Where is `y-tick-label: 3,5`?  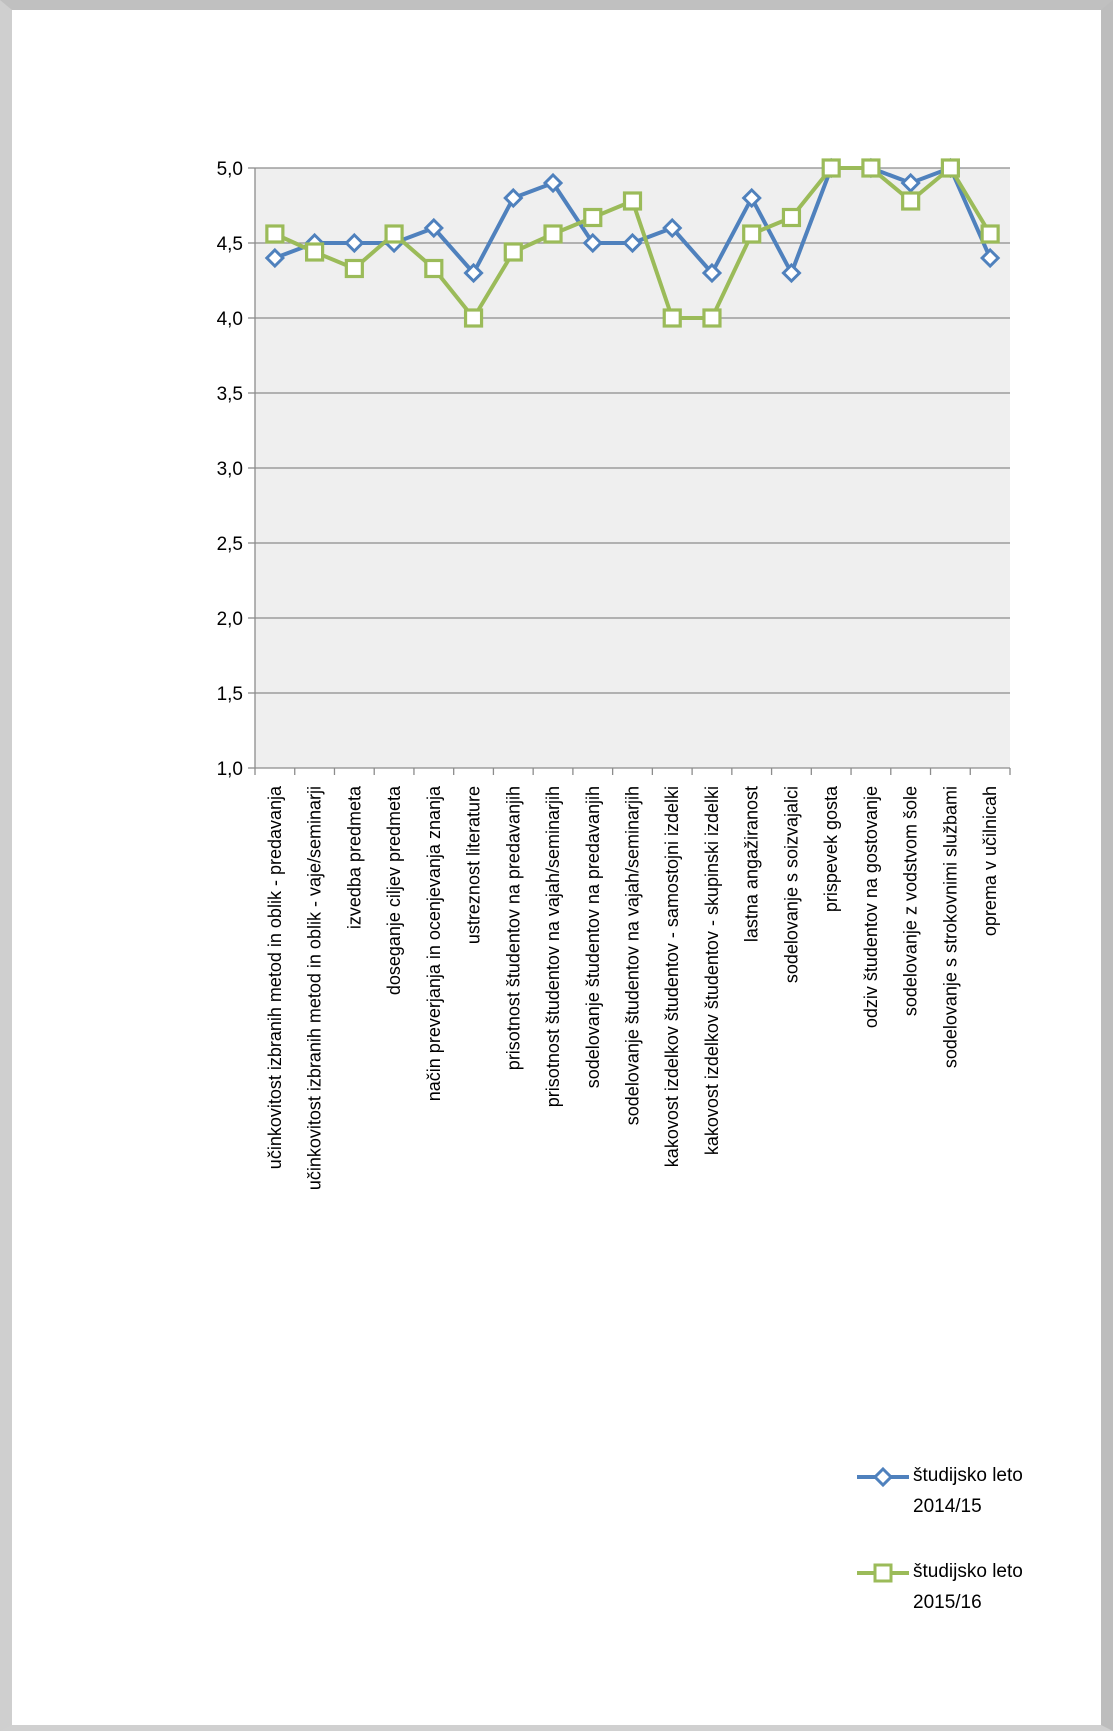 y-tick-label: 3,5 is located at coordinates (230, 394).